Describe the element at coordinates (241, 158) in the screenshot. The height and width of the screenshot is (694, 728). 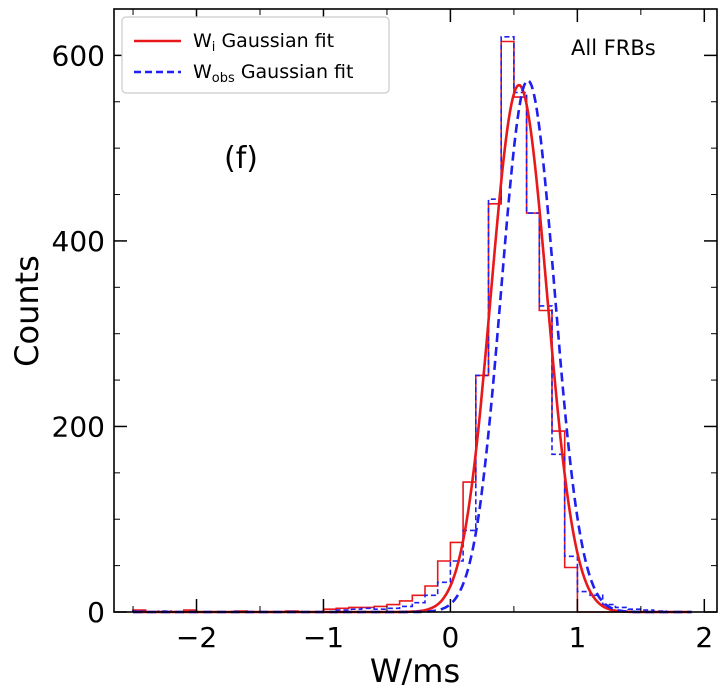
I see `panel-label: (f)` at that location.